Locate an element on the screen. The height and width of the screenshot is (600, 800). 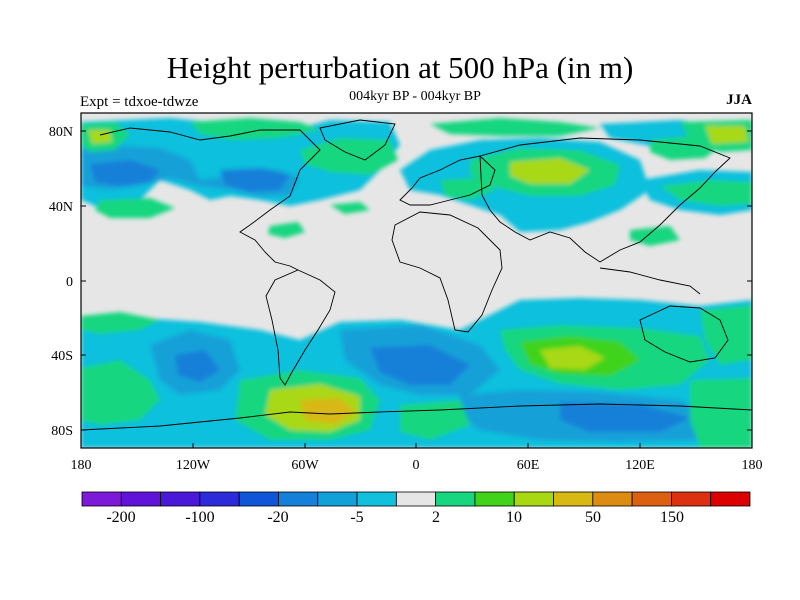
contour-canada-green is located at coordinates (255, 129).